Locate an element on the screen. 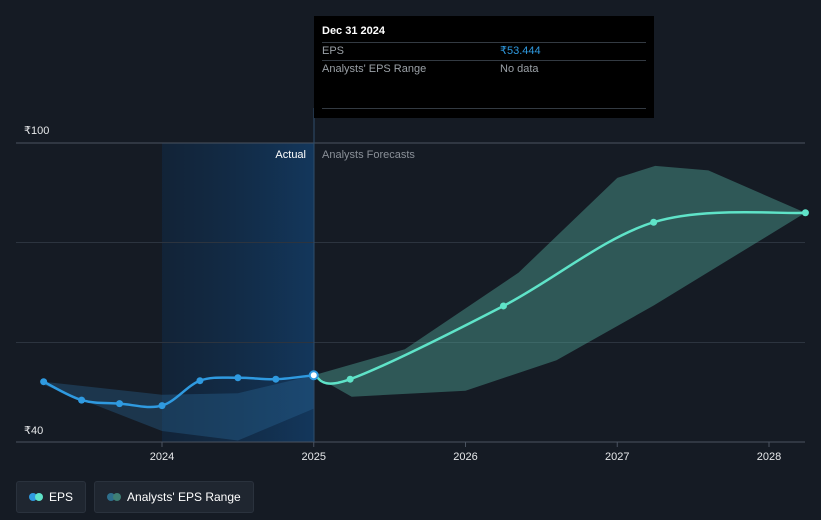 The image size is (821, 520). tooltip-row-range: Analysts' EPS Range No data is located at coordinates (484, 69).